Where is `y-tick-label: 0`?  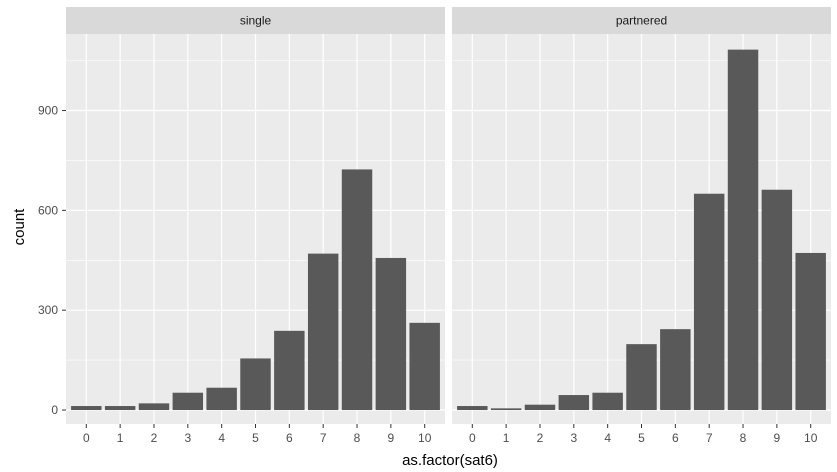
y-tick-label: 0 is located at coordinates (54, 410).